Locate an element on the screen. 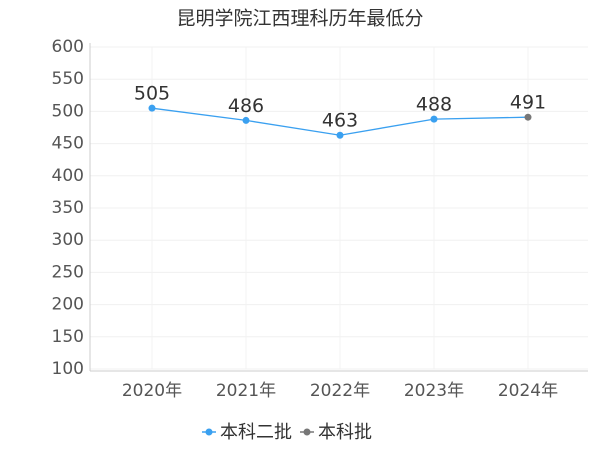 This screenshot has width=600, height=450. x-tick-label: 2024年 is located at coordinates (528, 391).